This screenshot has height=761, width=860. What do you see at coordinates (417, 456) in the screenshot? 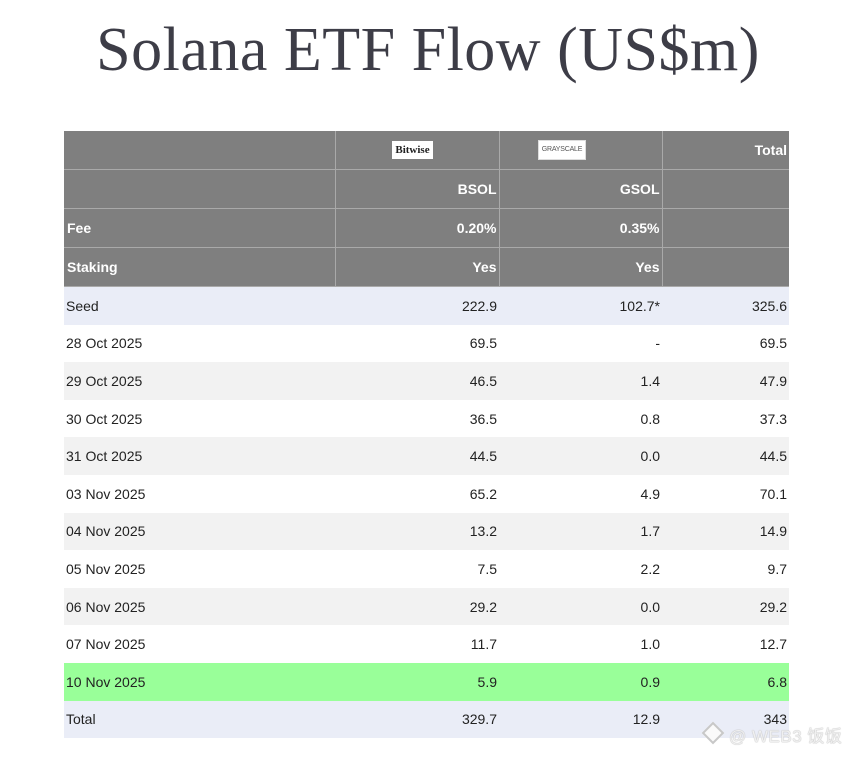
I see `cell-bsol: 44.5` at bounding box center [417, 456].